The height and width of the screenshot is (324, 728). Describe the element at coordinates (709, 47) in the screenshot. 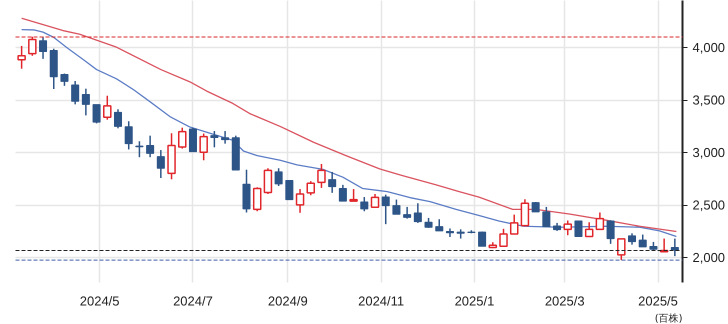

I see `y-tick-label: 4,000` at that location.